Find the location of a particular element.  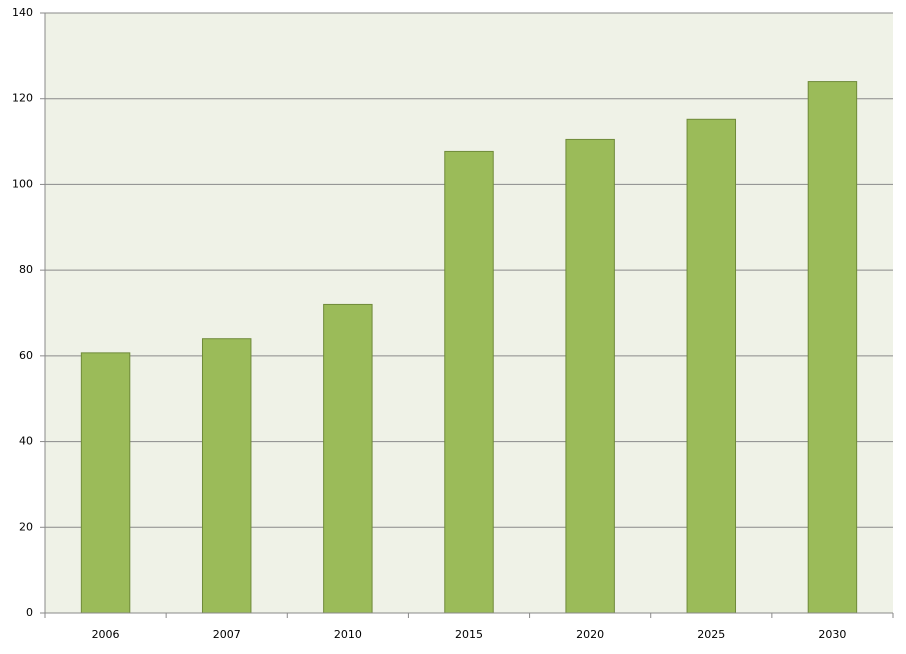

x-tick-label: 2007 is located at coordinates (227, 634).